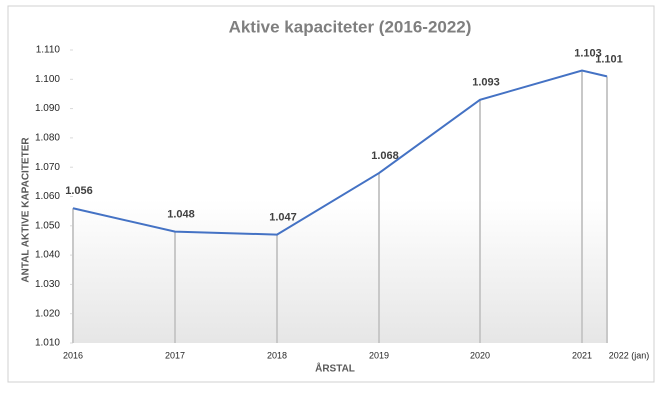 The image size is (670, 407). I want to click on x-tick-label: 2020, so click(480, 355).